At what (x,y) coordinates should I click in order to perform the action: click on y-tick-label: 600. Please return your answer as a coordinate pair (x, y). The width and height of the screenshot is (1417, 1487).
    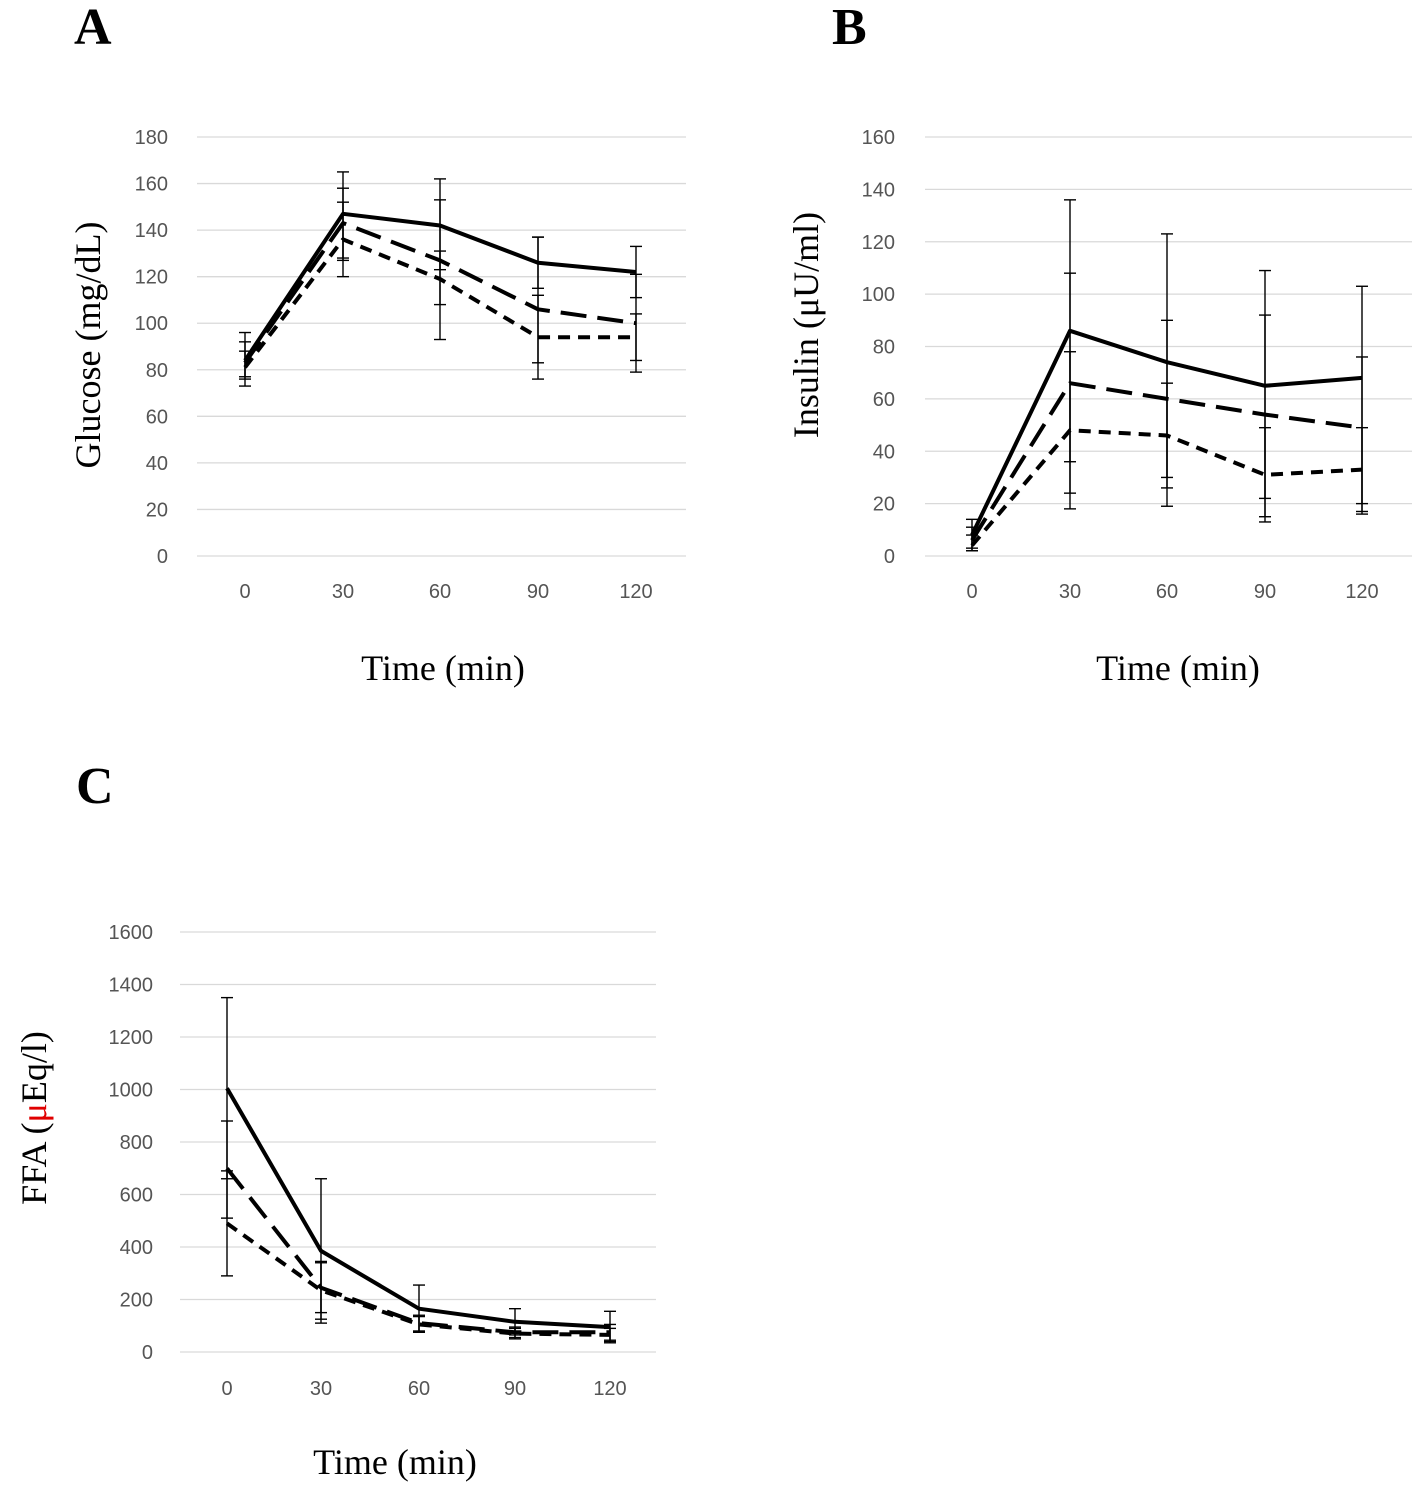
    Looking at the image, I should click on (136, 1196).